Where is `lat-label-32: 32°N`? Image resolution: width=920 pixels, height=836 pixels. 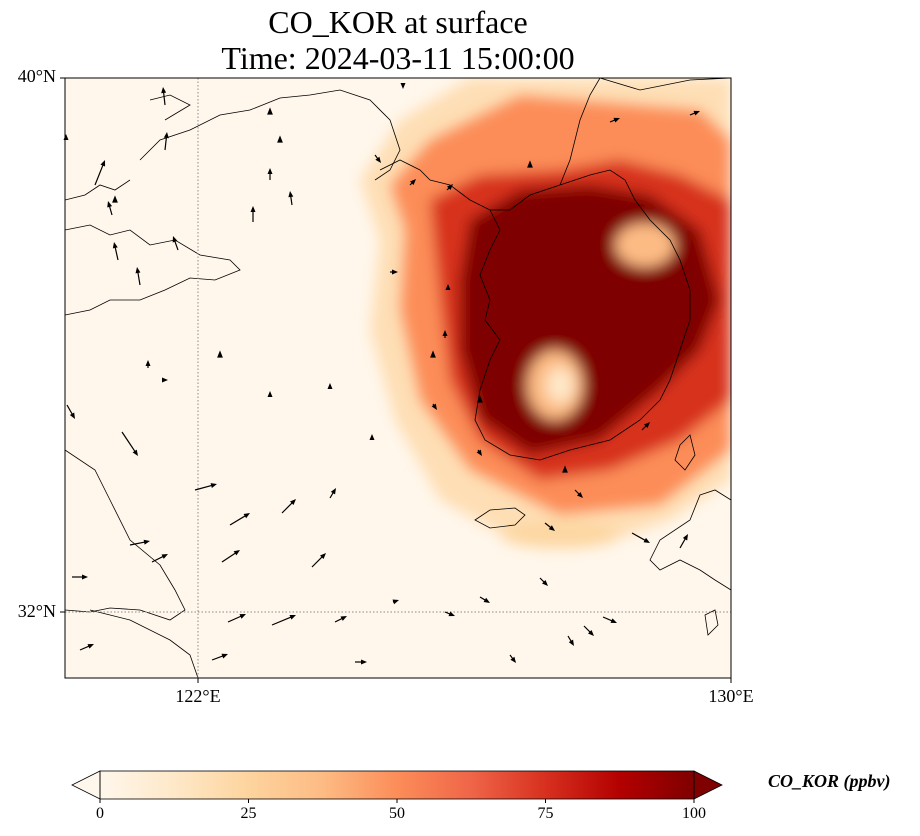
lat-label-32: 32°N is located at coordinates (36, 611).